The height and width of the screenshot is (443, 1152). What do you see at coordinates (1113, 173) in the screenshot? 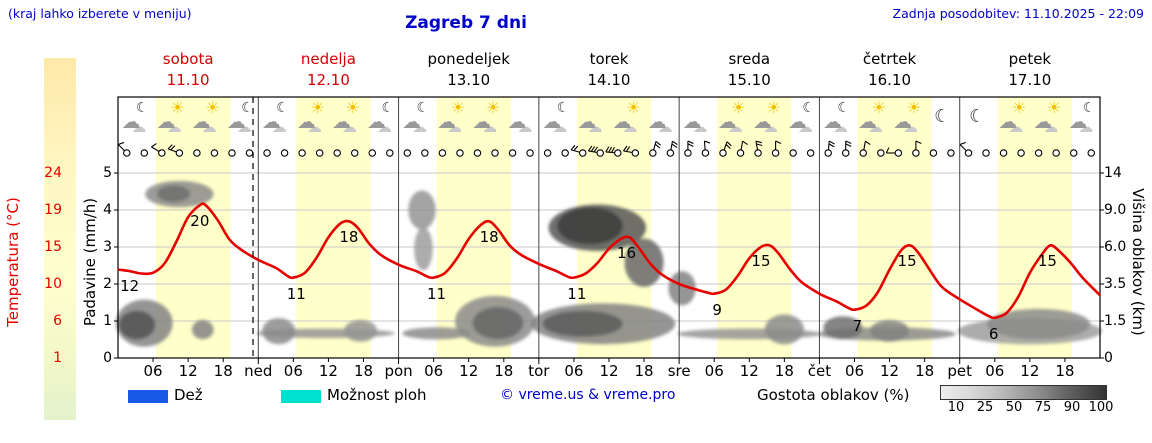
I see `cloud-height-axis-tick: 14` at bounding box center [1113, 173].